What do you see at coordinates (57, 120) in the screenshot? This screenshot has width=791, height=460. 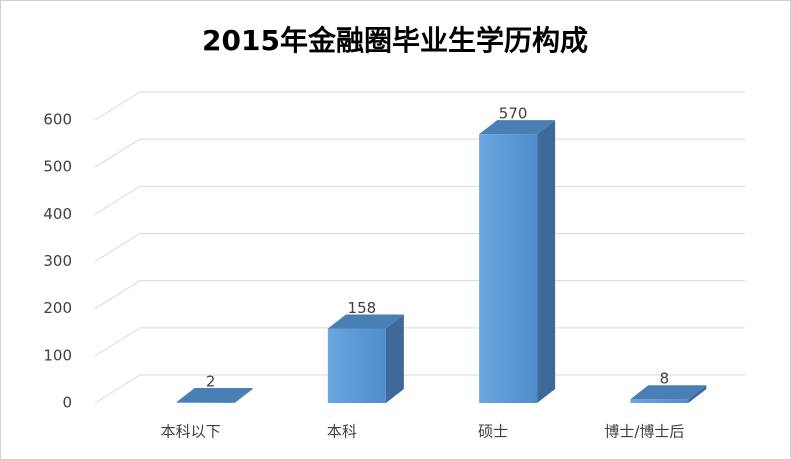 I see `y-tick-label: 600` at bounding box center [57, 120].